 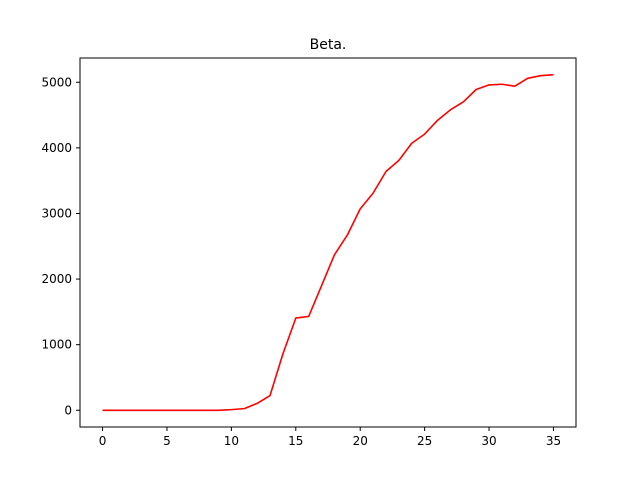 I want to click on x-tick-label: 30, so click(x=488, y=441).